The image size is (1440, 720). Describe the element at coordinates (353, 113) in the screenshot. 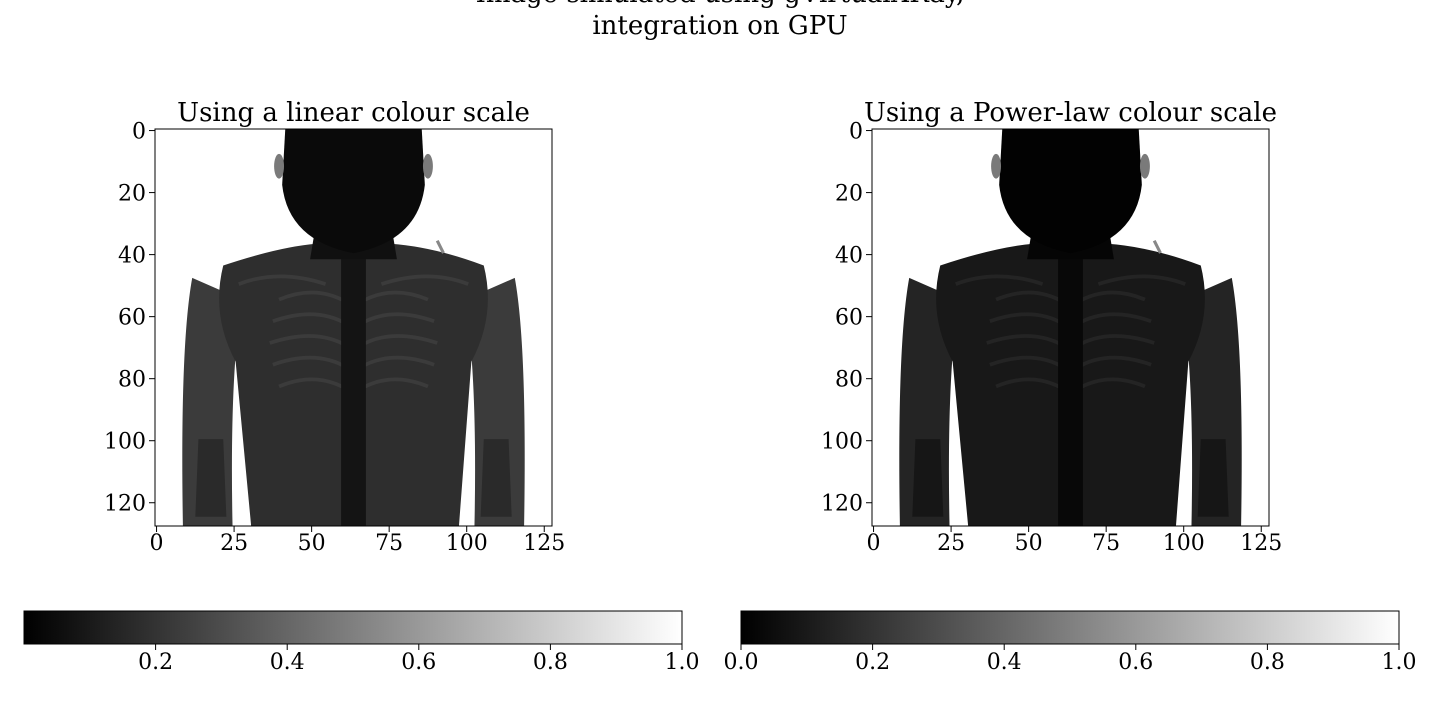

I see `panel-title: Using a linear colour scale` at that location.